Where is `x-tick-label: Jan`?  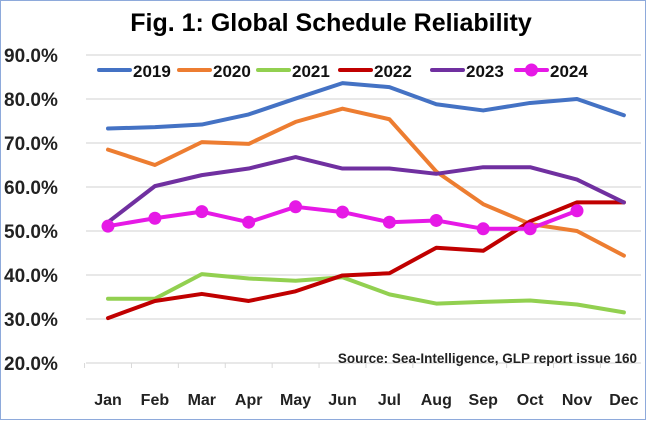 x-tick-label: Jan is located at coordinates (108, 400).